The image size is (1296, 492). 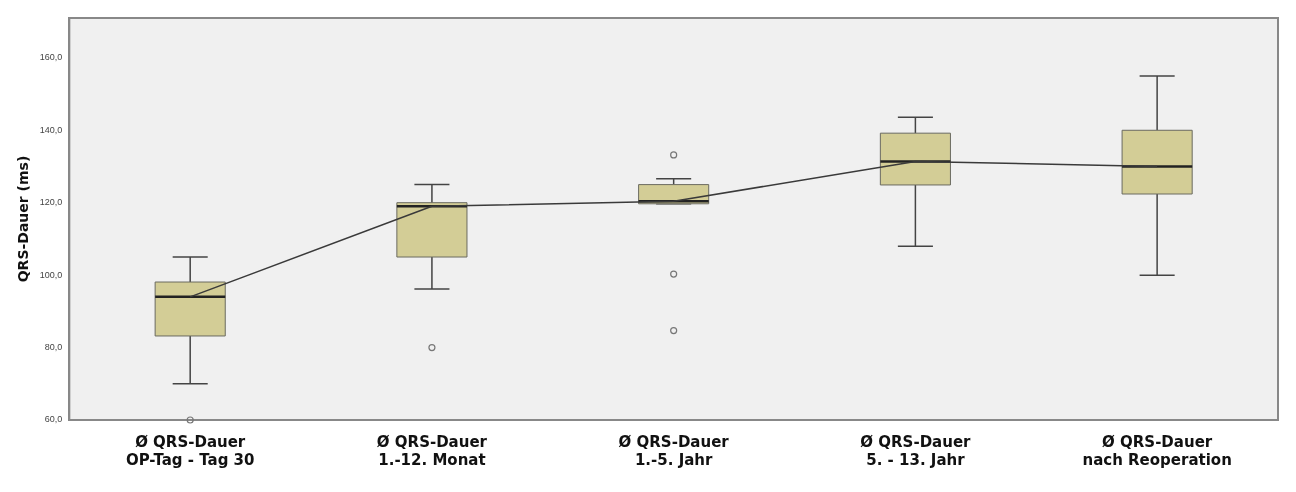 What do you see at coordinates (23, 219) in the screenshot?
I see `y-axis-title: QRS-Dauer (ms)` at bounding box center [23, 219].